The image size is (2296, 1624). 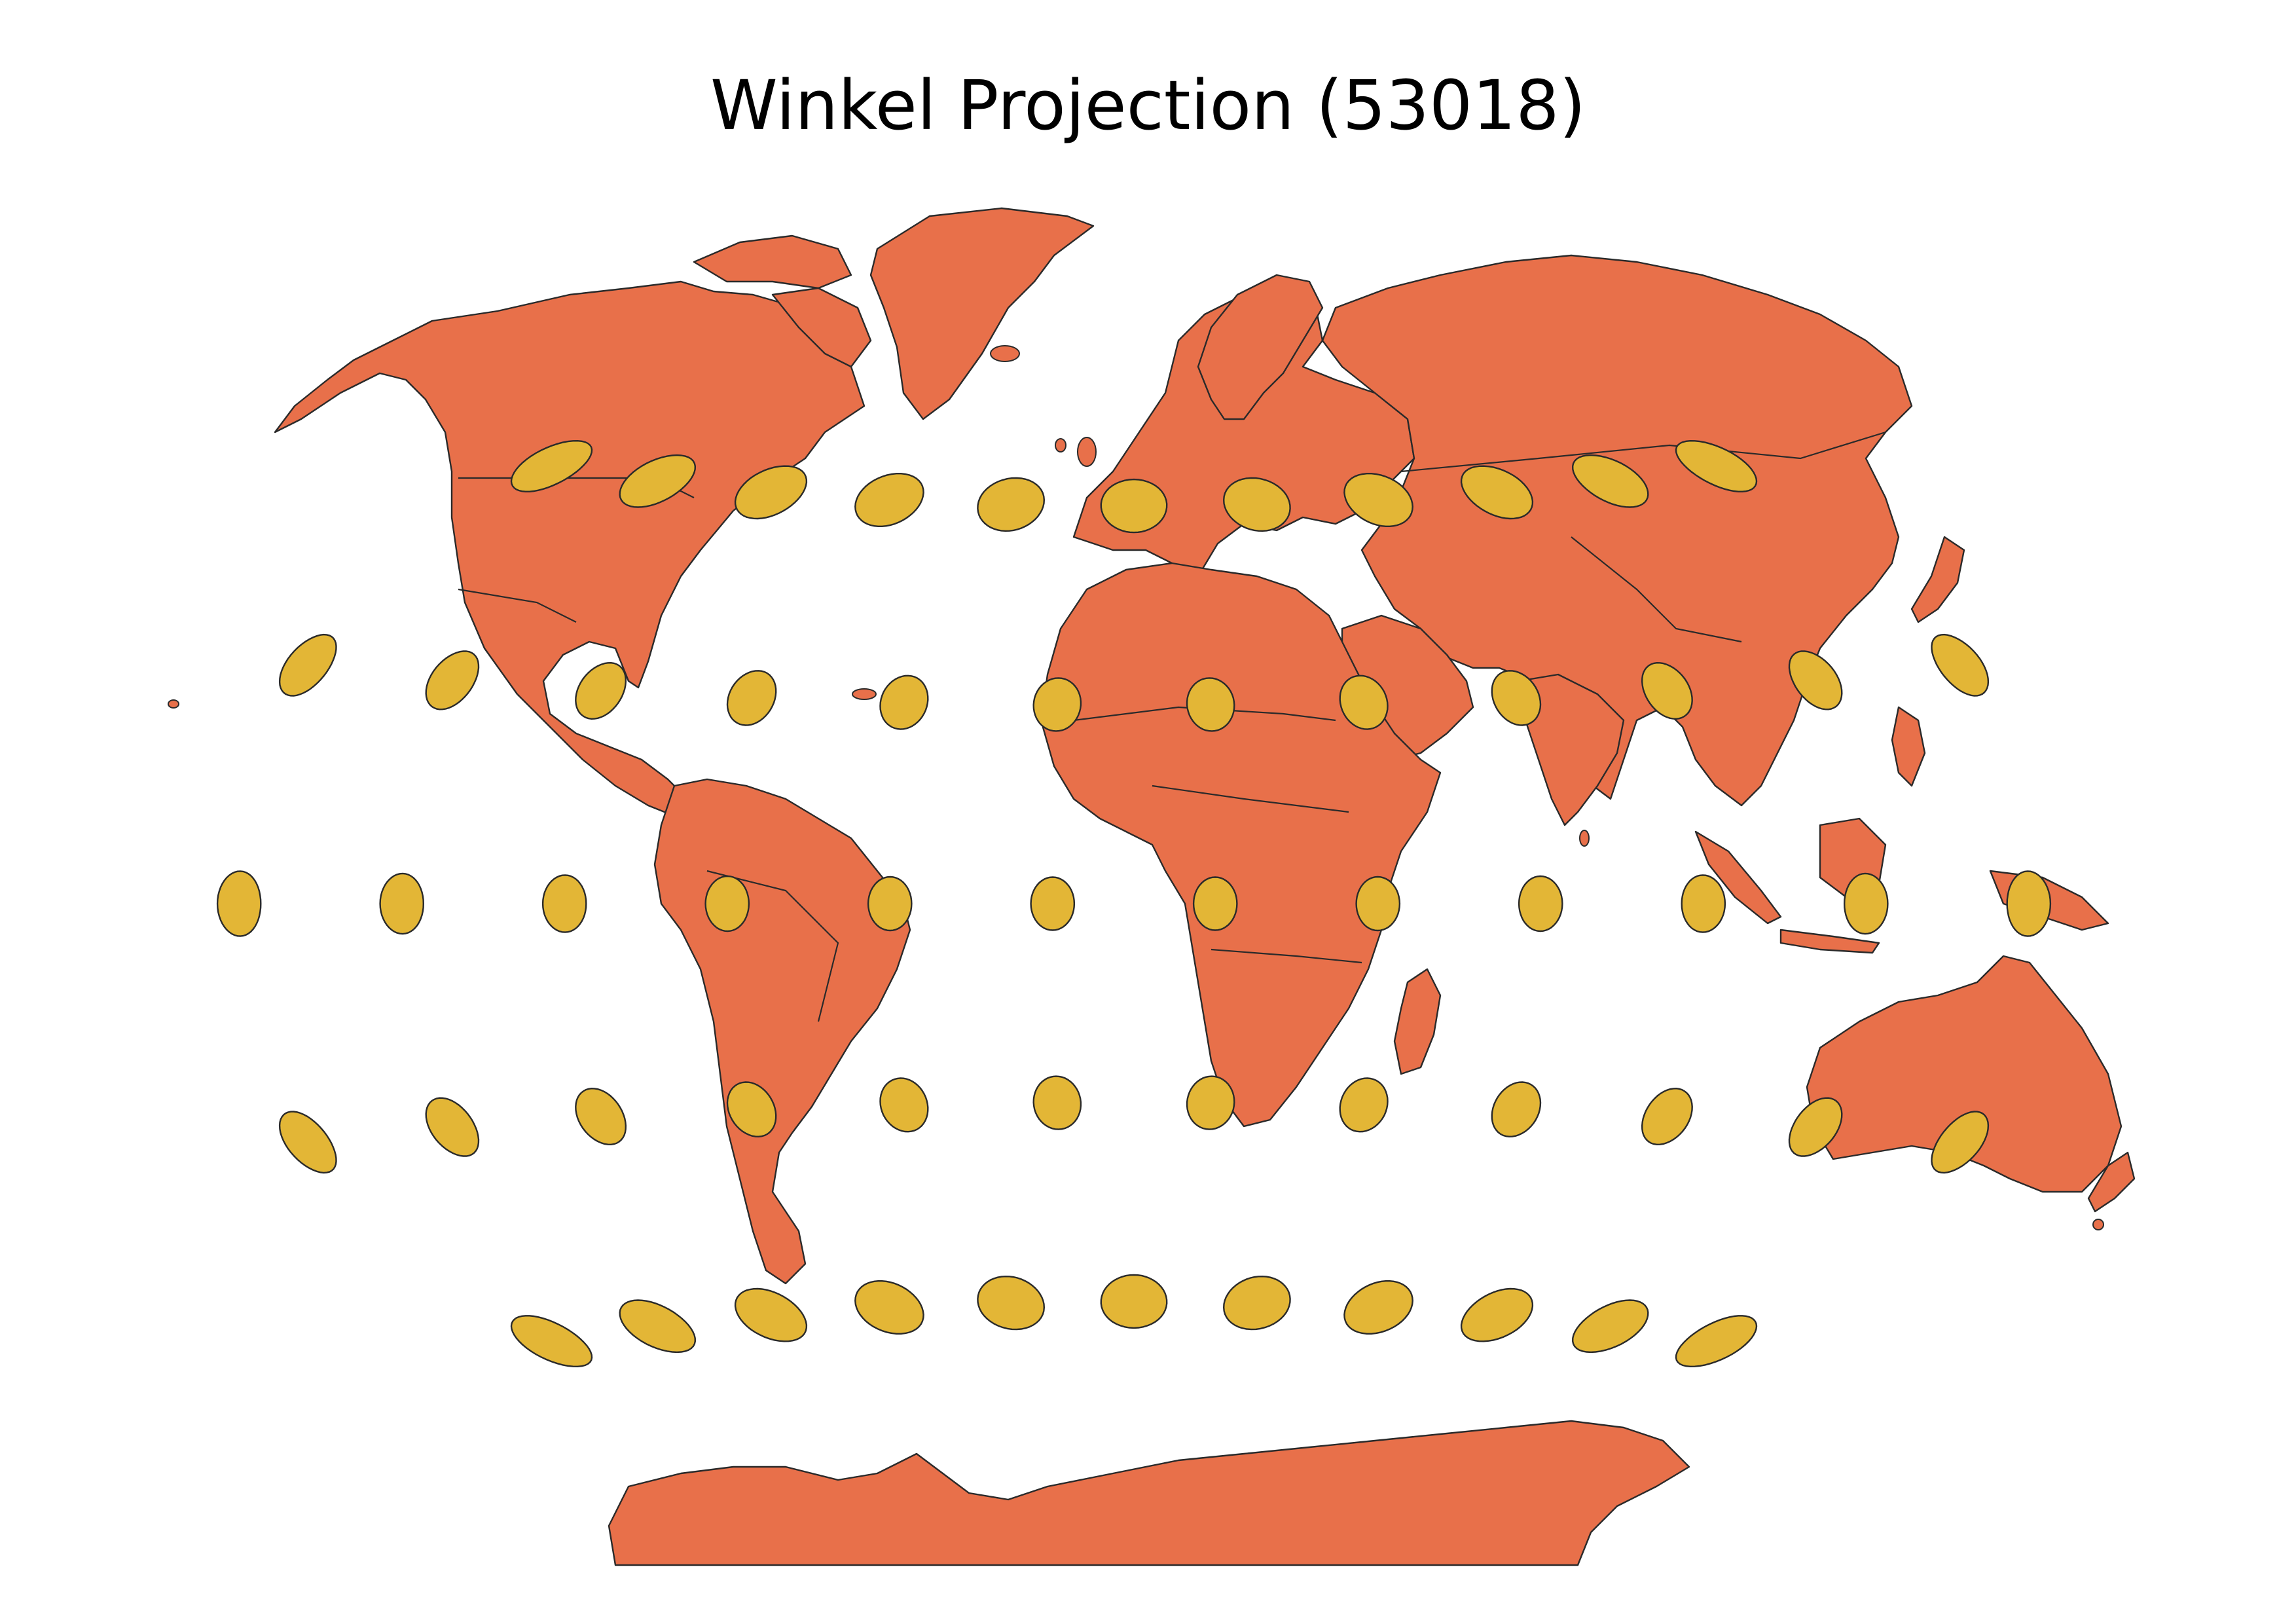 What do you see at coordinates (1738, 877) in the screenshot?
I see `landmass-sumatra` at bounding box center [1738, 877].